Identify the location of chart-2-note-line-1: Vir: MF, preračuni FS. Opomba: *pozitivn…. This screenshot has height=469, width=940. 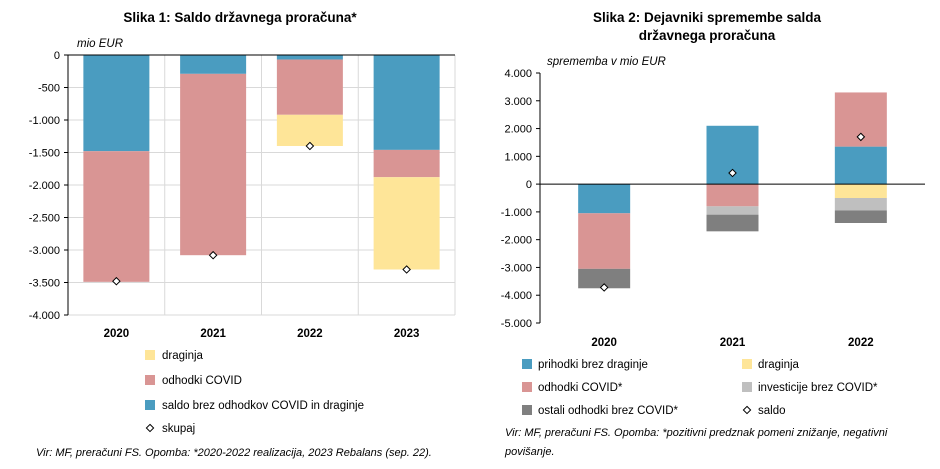
(696, 433).